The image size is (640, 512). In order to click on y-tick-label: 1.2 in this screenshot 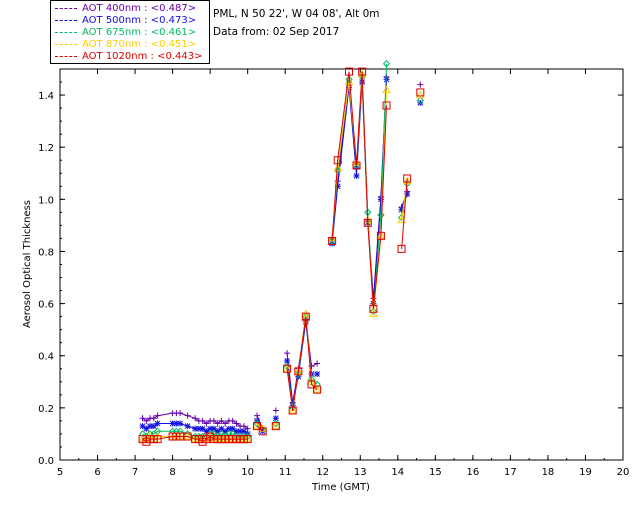, I will do `click(46, 148)`.